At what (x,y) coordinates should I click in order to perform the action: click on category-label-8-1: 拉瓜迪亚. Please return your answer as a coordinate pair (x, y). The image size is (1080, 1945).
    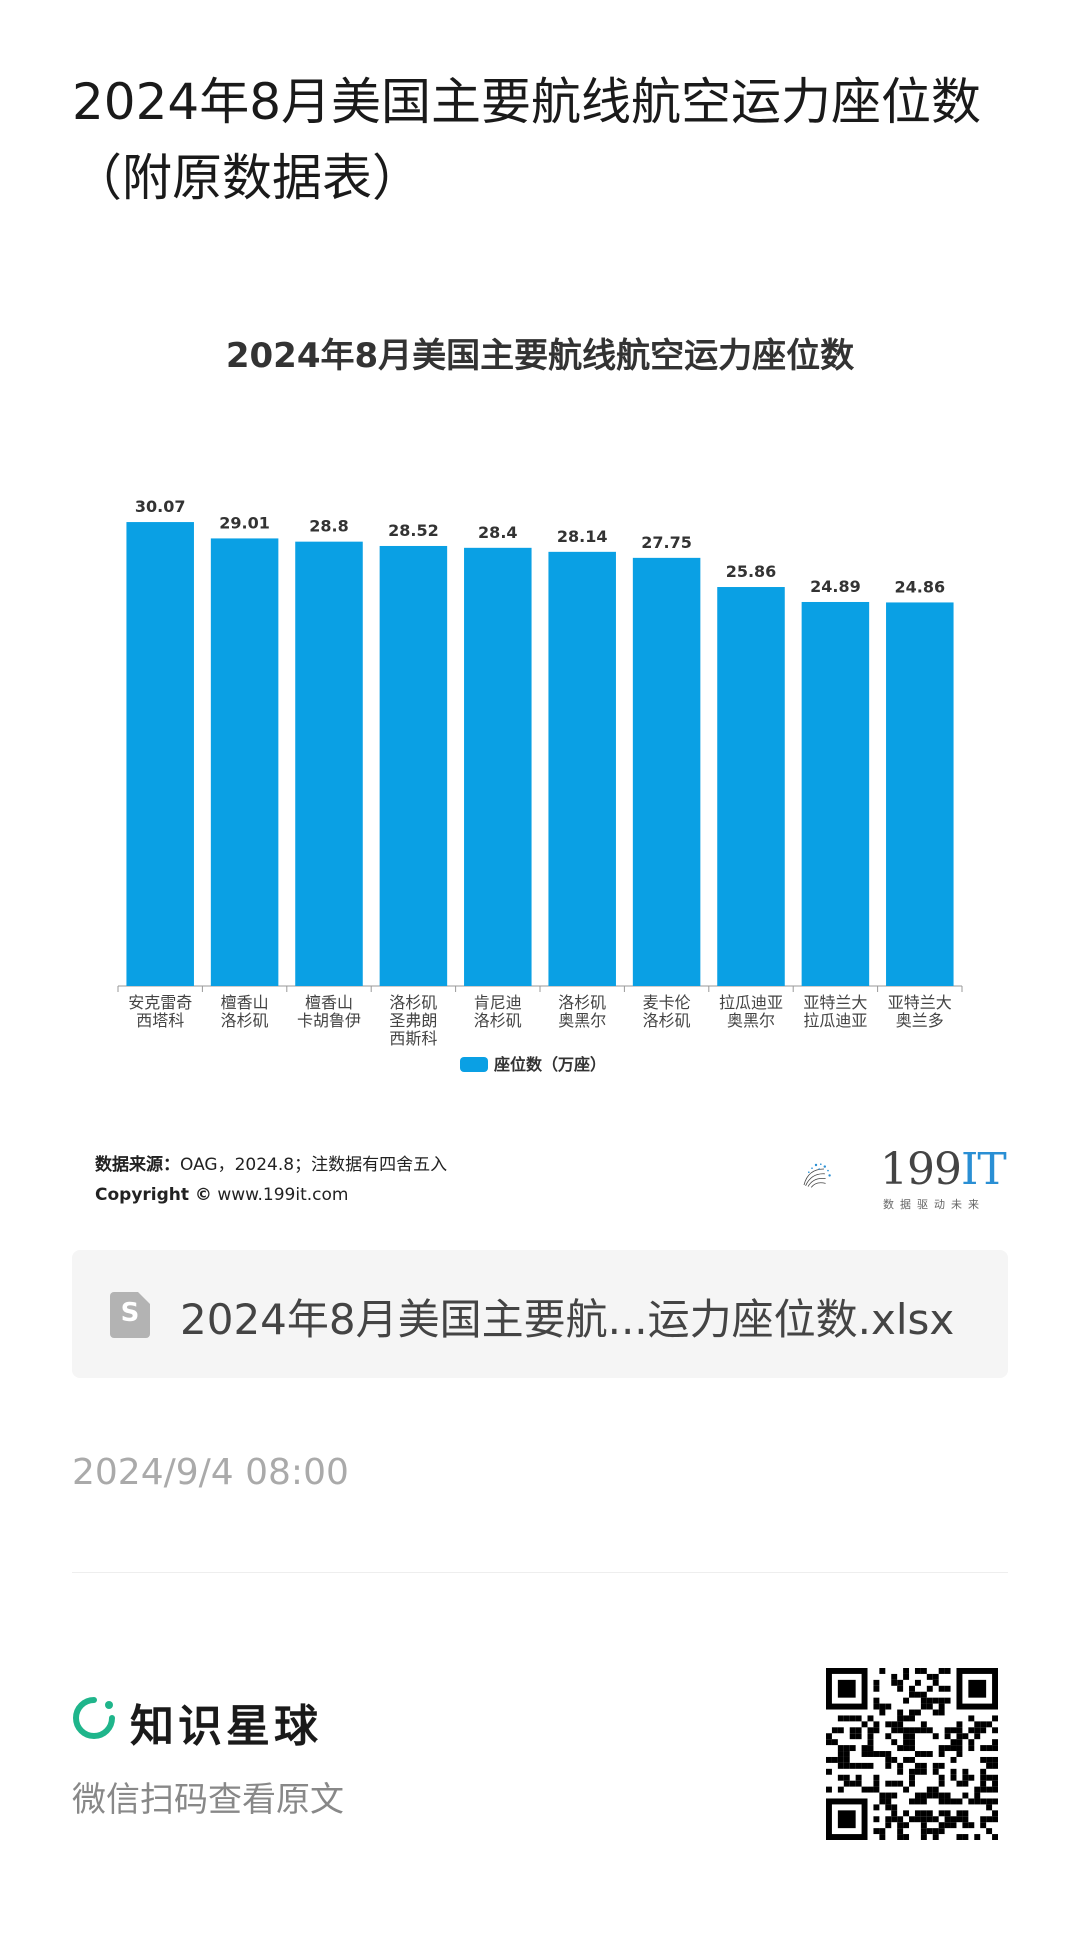
    Looking at the image, I should click on (835, 1020).